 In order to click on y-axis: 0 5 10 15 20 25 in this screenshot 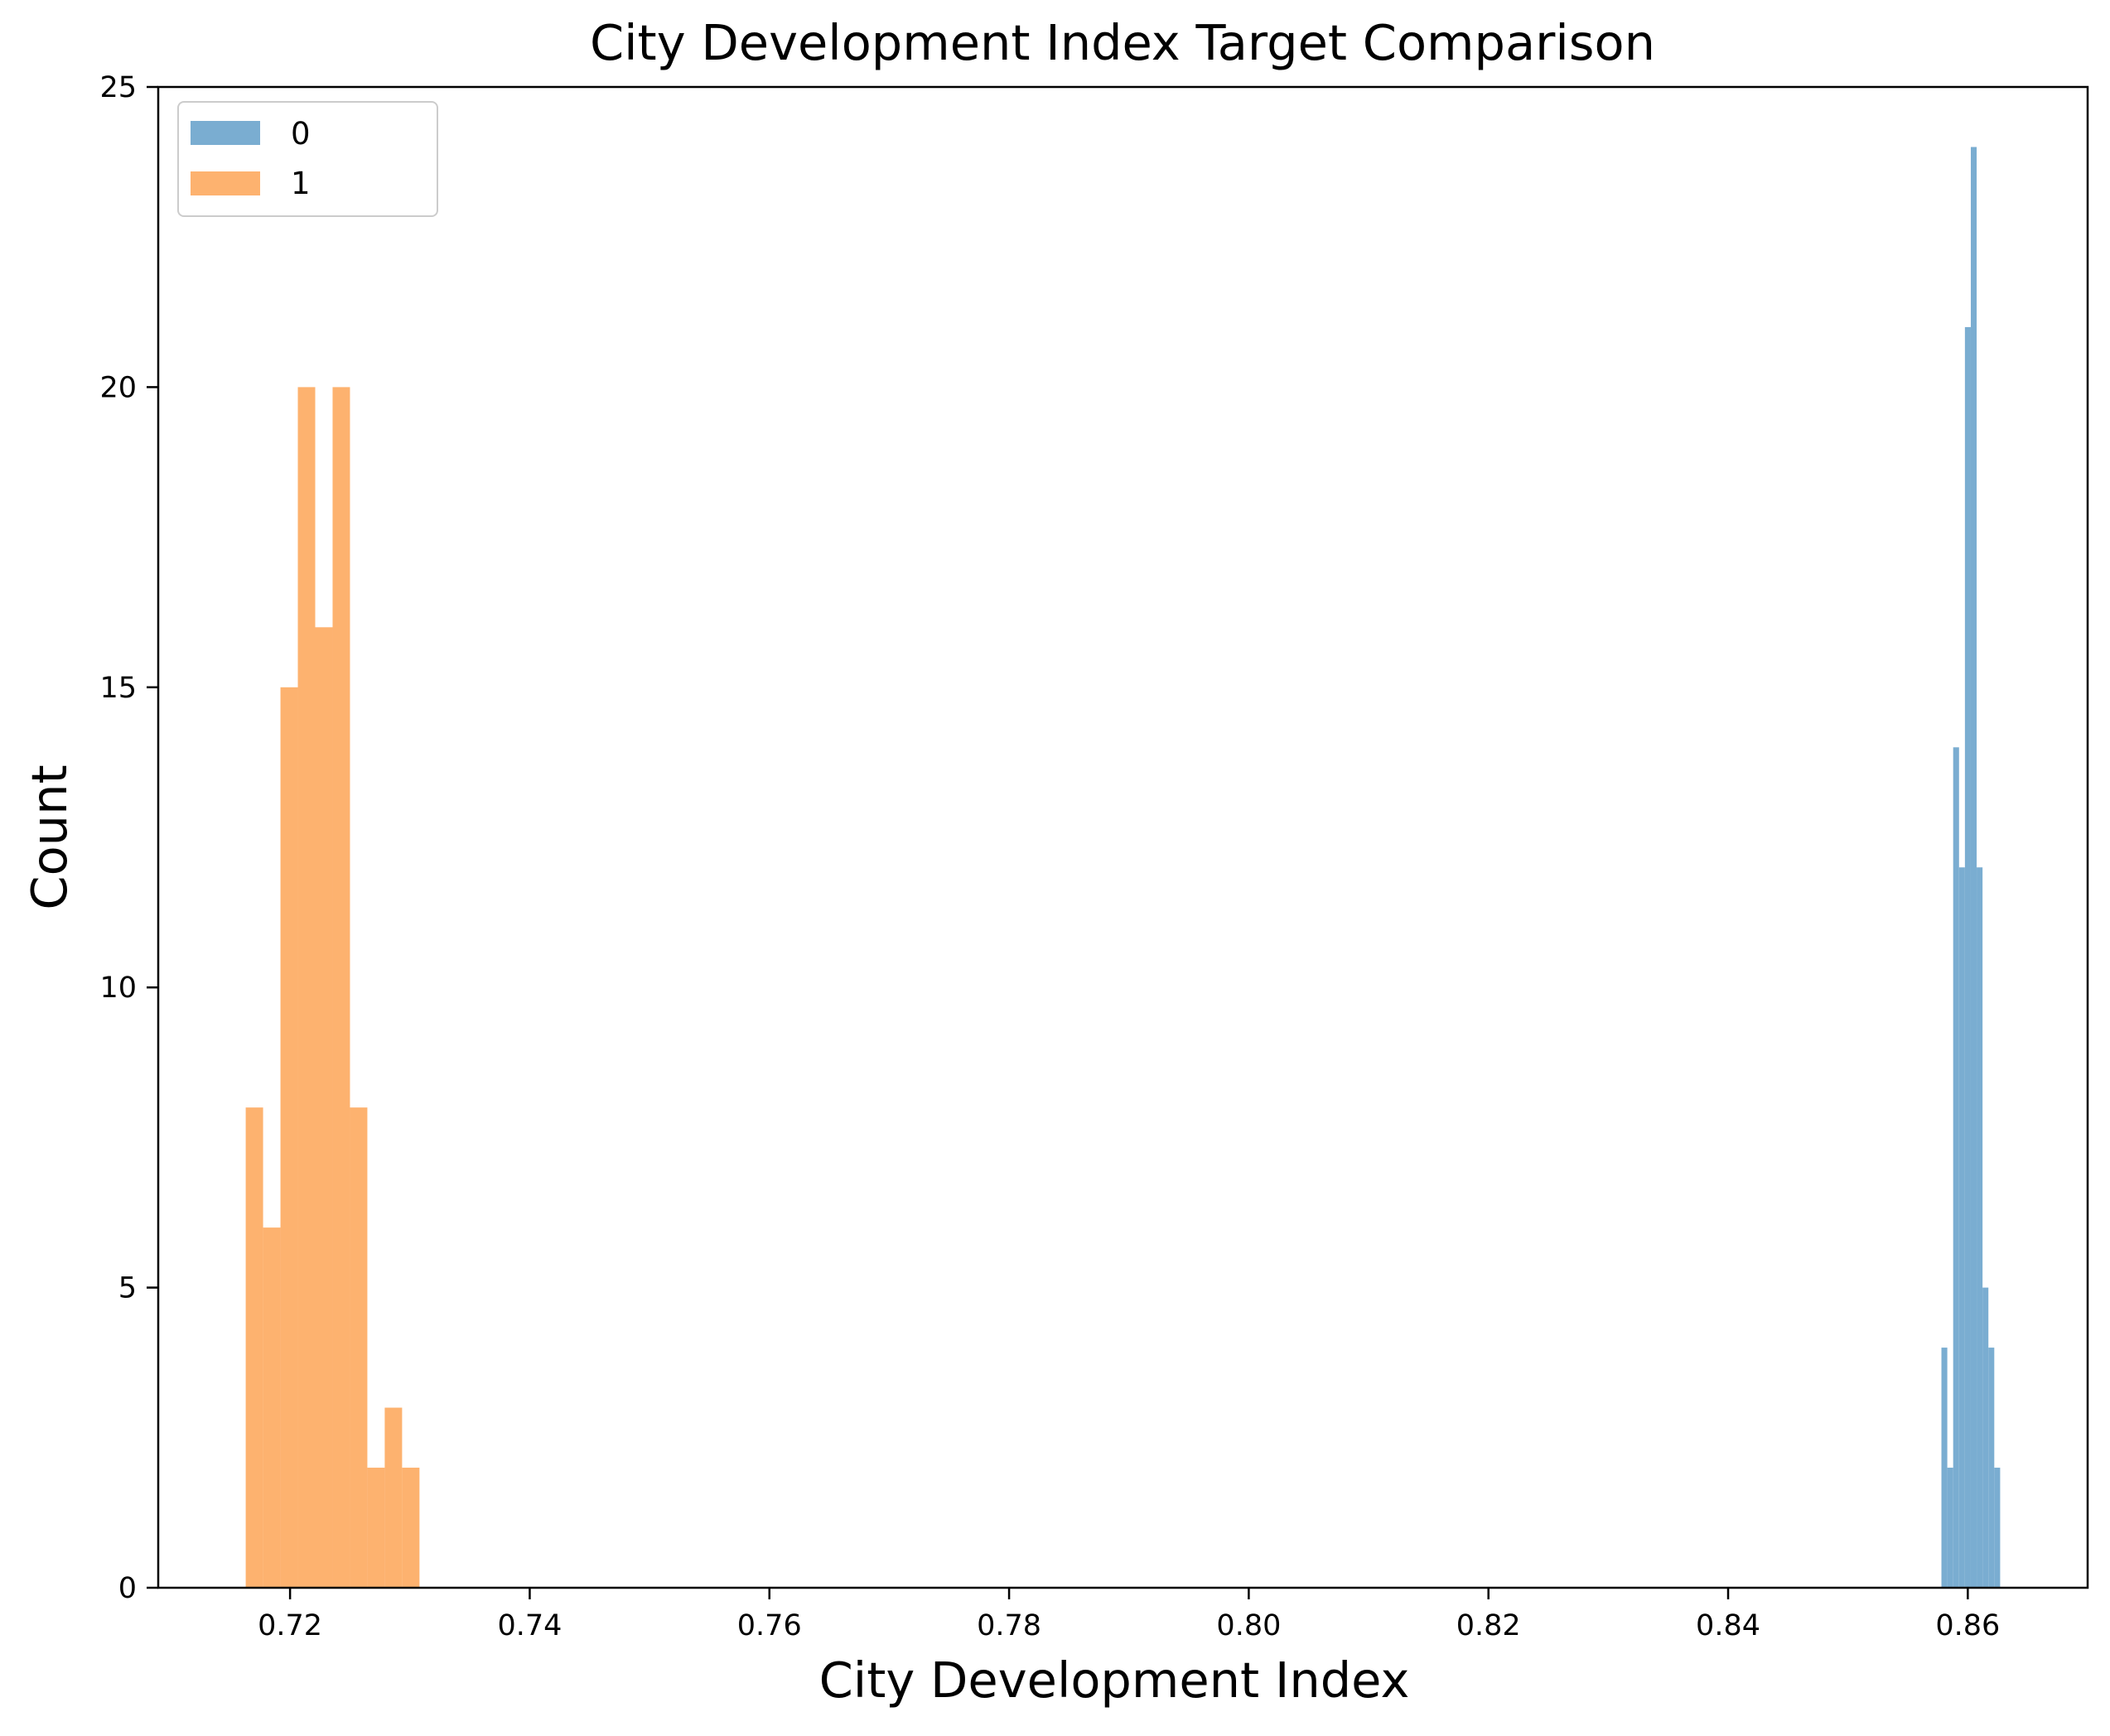, I will do `click(128, 838)`.